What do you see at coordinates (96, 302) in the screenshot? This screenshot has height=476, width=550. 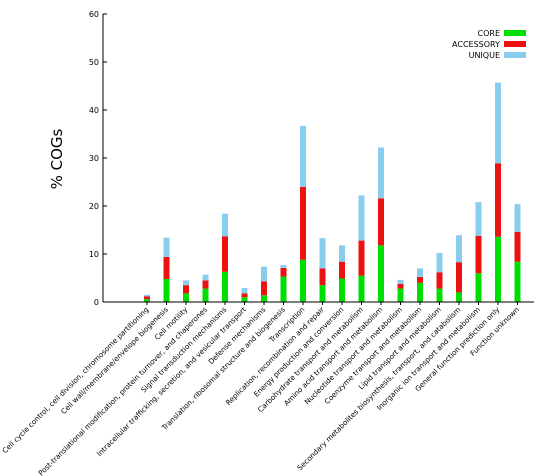 I see `y-tick-label: 0` at bounding box center [96, 302].